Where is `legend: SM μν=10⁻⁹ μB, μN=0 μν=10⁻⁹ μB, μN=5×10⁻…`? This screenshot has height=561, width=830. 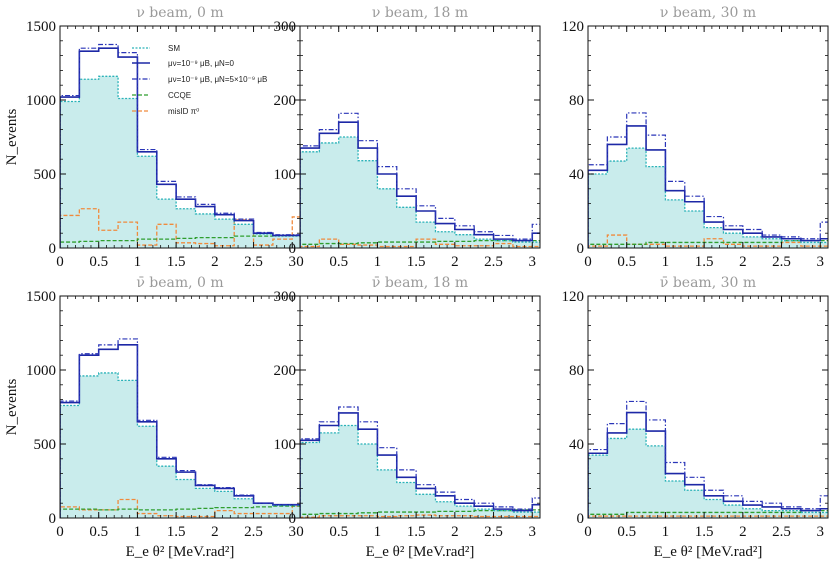
legend: SM μν=10⁻⁹ μB, μN=0 μν=10⁻⁹ μB, μN=5×10⁻… is located at coordinates (199, 80).